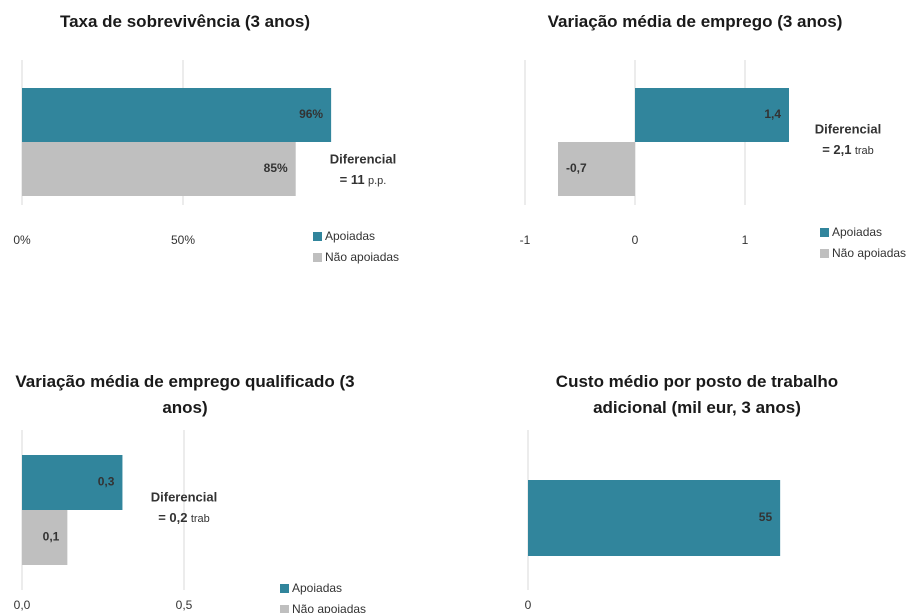  What do you see at coordinates (836, 149) in the screenshot?
I see `annotation-number: = 2,1` at bounding box center [836, 149].